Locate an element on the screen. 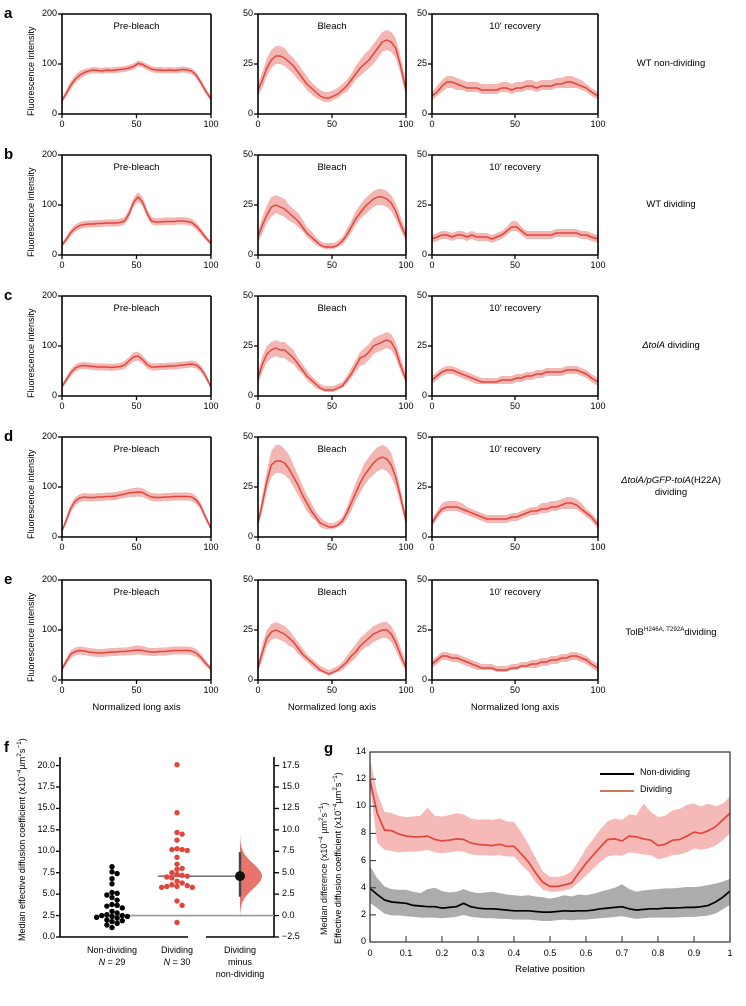 This screenshot has height=1006, width=746. panel-g-xtick: 0.3 is located at coordinates (478, 953).